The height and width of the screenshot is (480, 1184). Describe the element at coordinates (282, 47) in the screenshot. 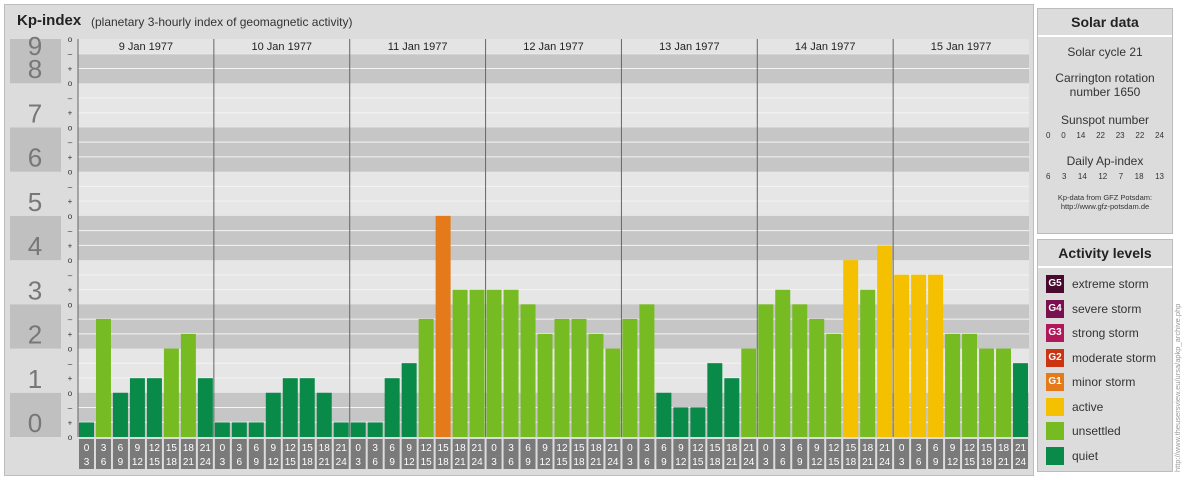

I see `day-label: 10 Jan 1977` at that location.